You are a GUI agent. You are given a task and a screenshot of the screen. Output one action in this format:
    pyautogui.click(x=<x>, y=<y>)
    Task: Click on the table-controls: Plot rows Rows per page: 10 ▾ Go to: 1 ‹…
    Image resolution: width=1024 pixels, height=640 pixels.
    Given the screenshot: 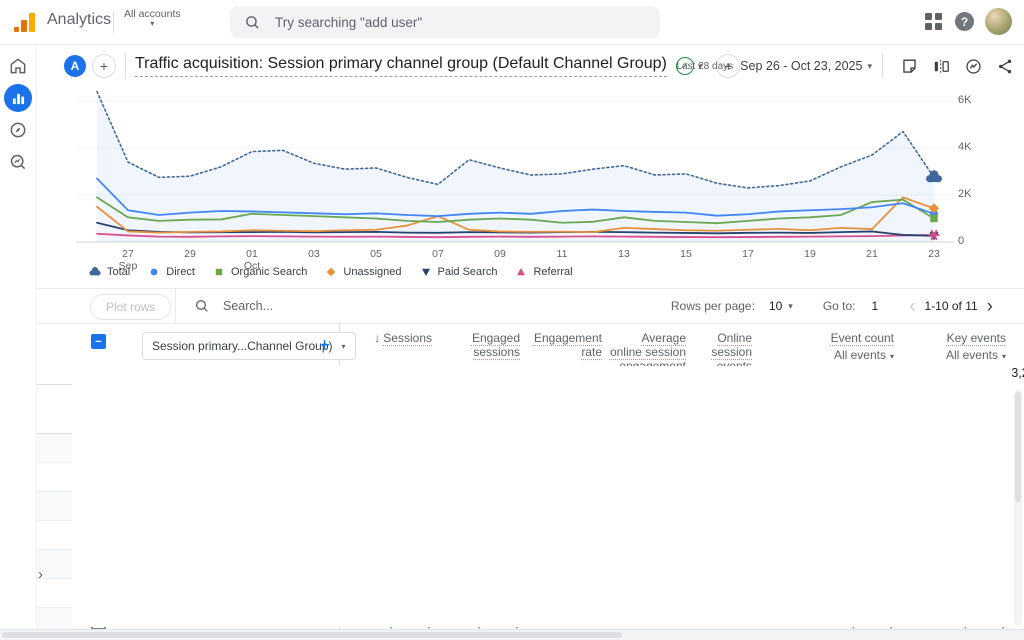 What is the action you would take?
    pyautogui.click(x=530, y=306)
    